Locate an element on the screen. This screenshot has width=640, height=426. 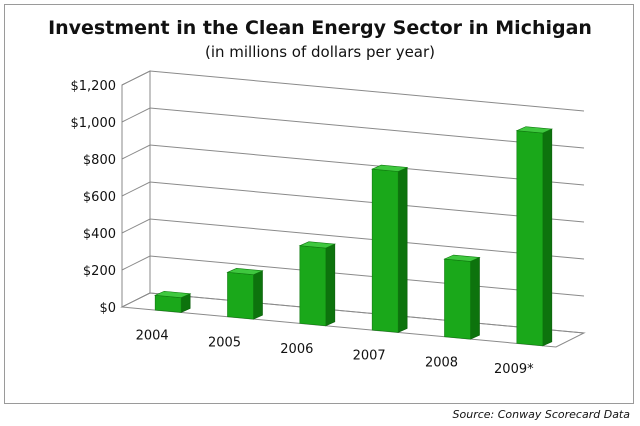
y-tick-label: $200 is located at coordinates (99, 271).